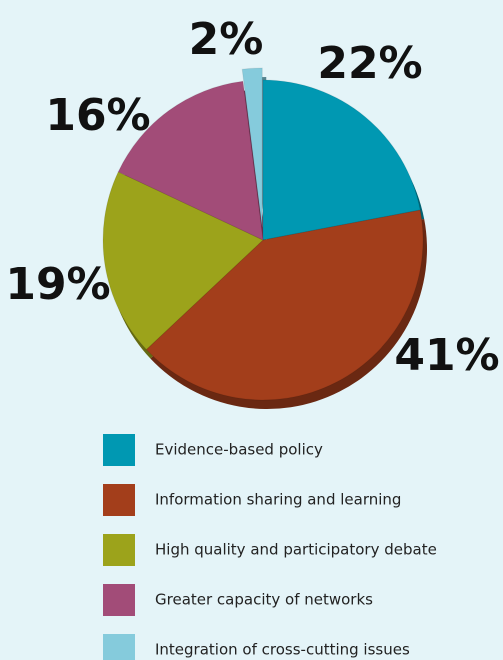  I want to click on legend-label: Integration of cross-cutting issues, so click(282, 650).